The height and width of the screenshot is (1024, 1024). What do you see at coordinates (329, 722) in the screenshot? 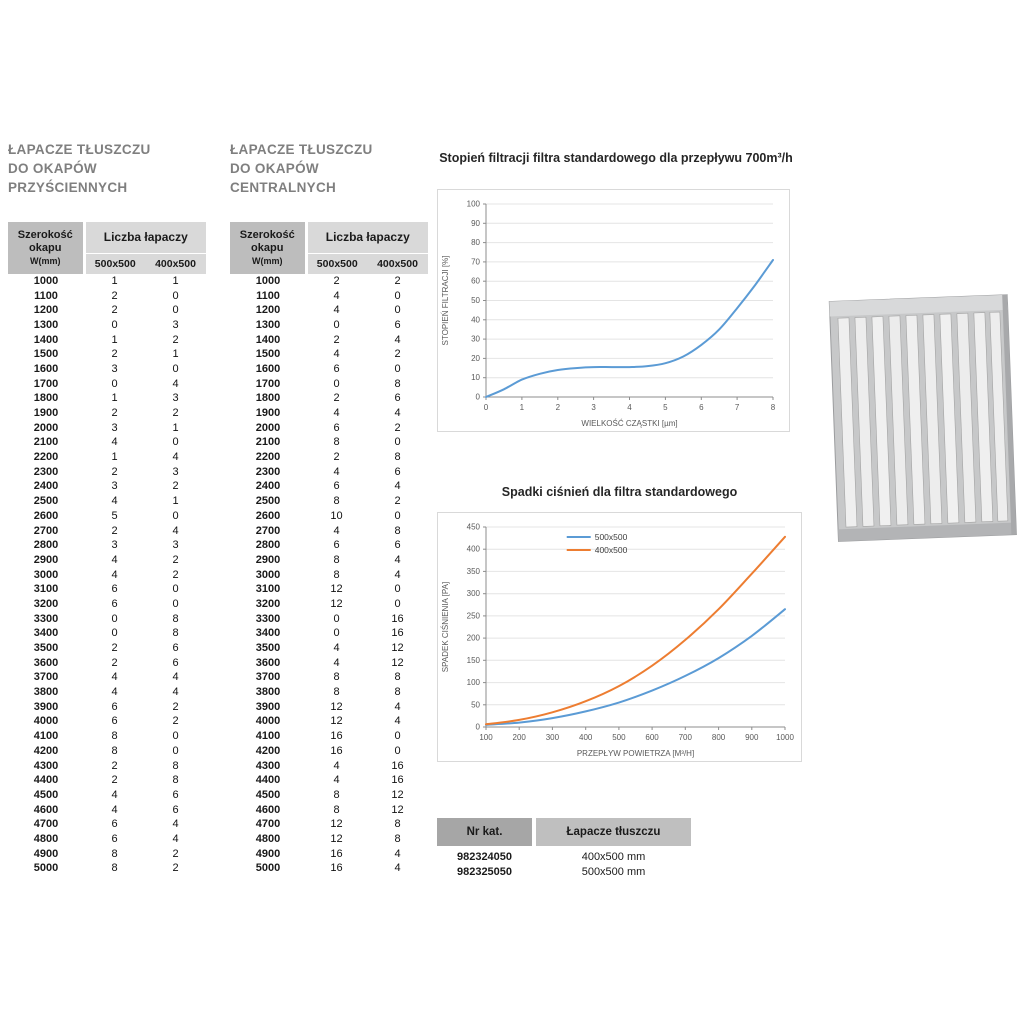
I see `table-row: 4000 12 4` at bounding box center [329, 722].